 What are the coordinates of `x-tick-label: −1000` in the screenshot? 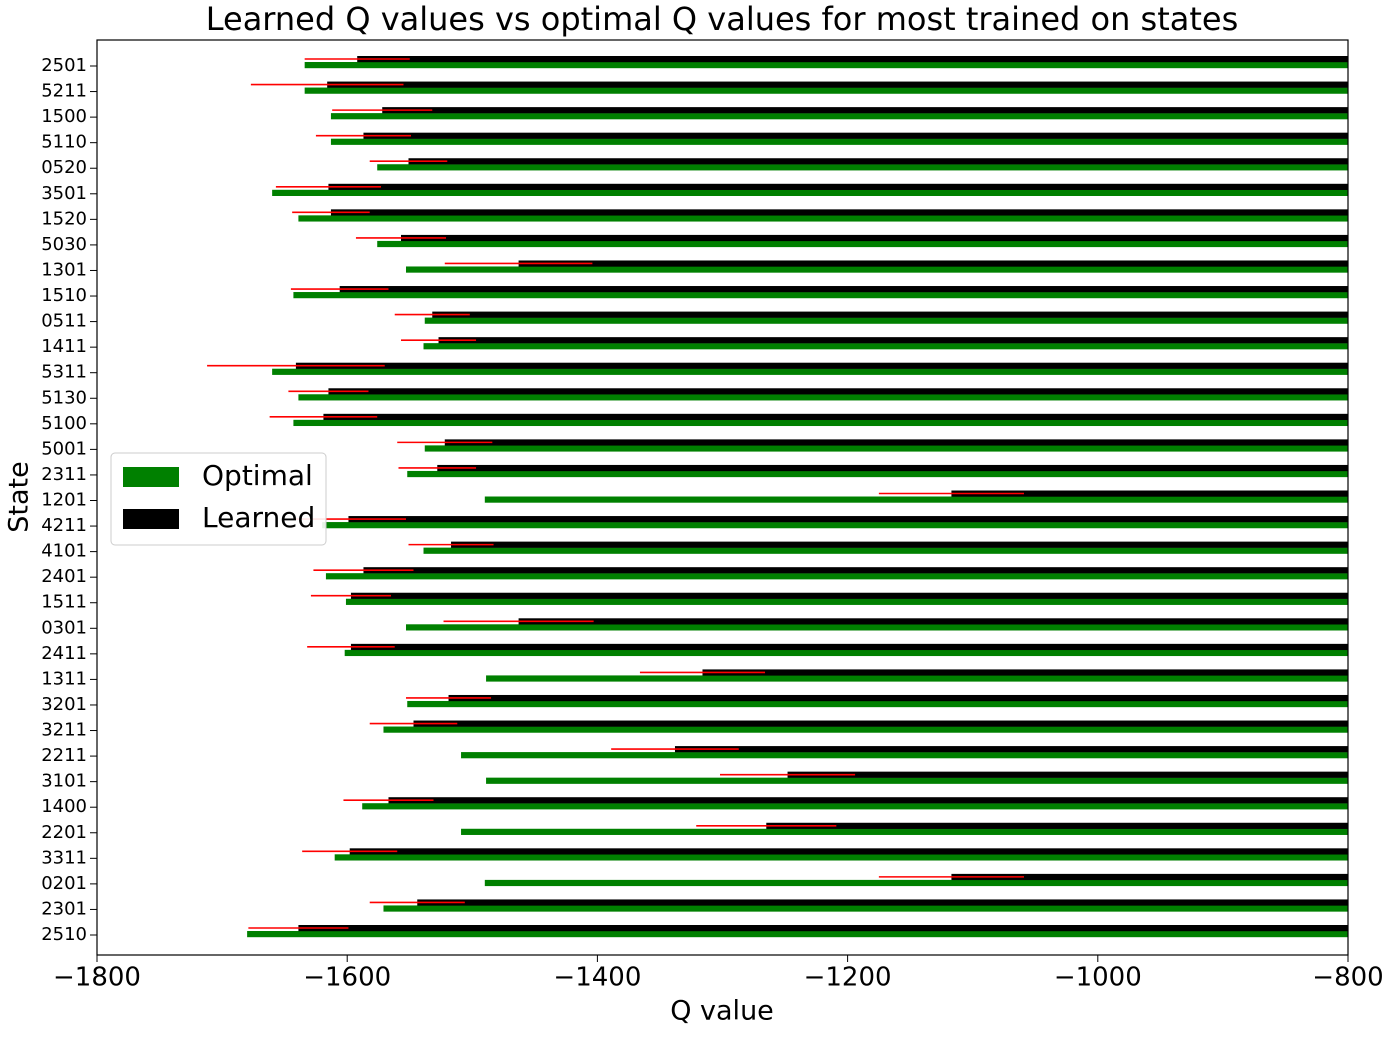 It's located at (1098, 978).